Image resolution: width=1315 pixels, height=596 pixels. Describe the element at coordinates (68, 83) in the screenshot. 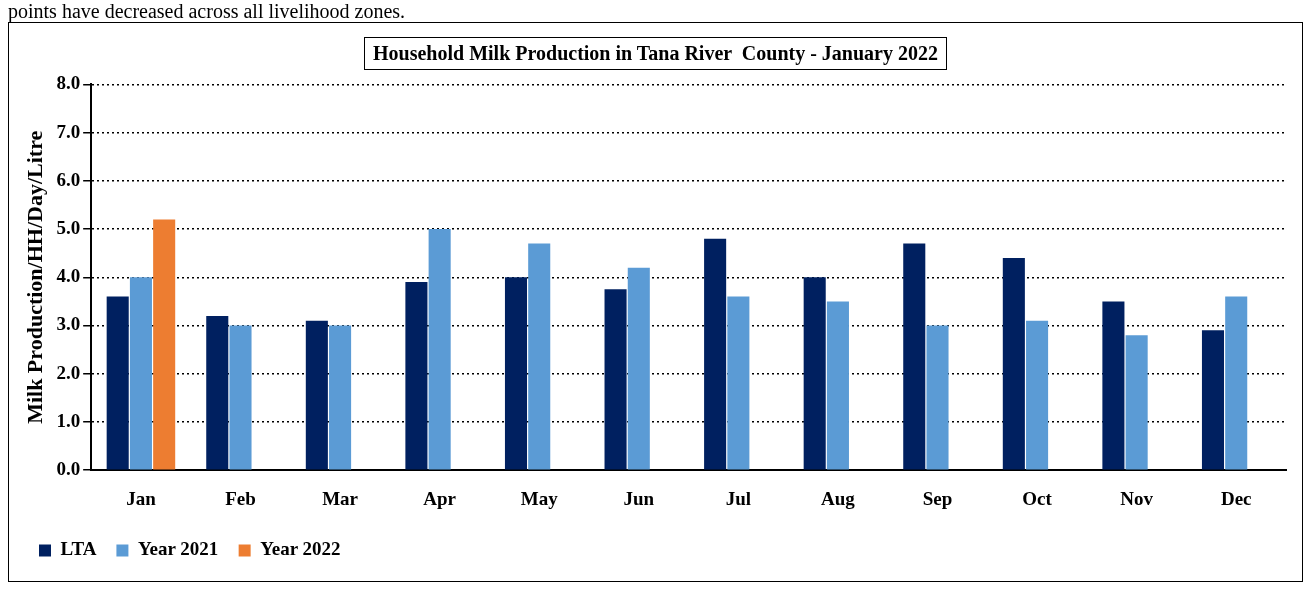

I see `y-tick-label: 8.0` at that location.